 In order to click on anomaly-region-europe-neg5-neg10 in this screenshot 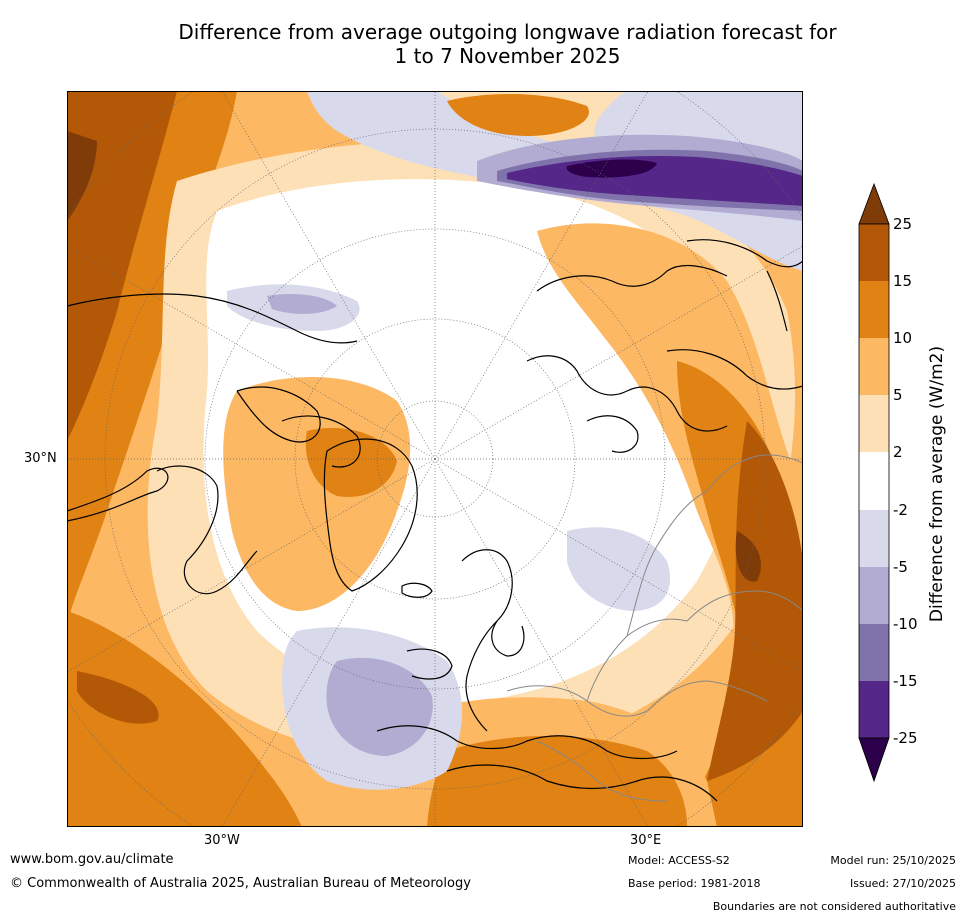, I will do `click(379, 706)`.